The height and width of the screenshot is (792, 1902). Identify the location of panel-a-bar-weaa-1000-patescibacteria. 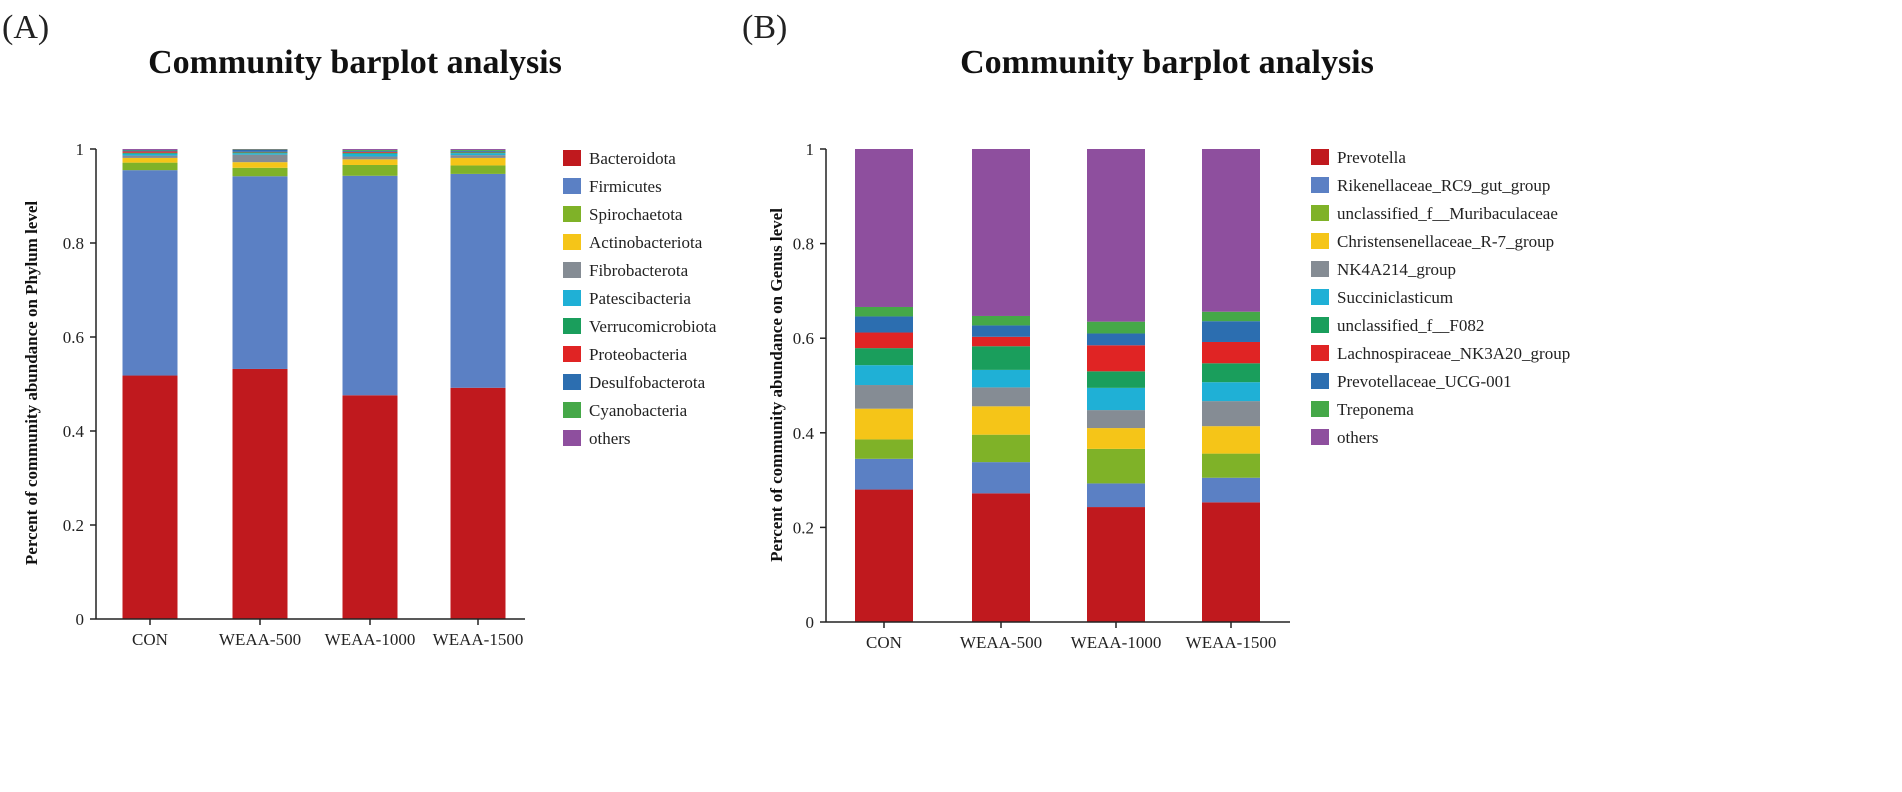
(370, 155).